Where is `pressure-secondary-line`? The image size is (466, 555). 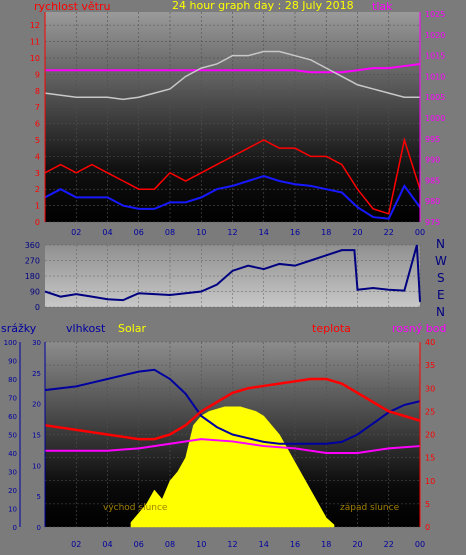 pressure-secondary-line is located at coordinates (232, 75).